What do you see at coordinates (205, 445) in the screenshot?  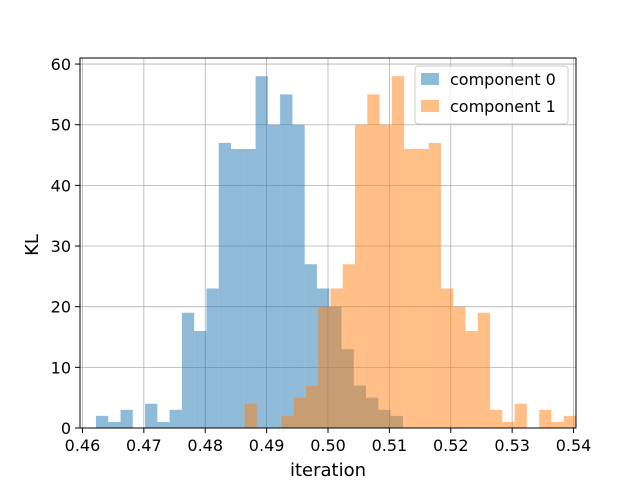 I see `x-tick-label: 0.48` at bounding box center [205, 445].